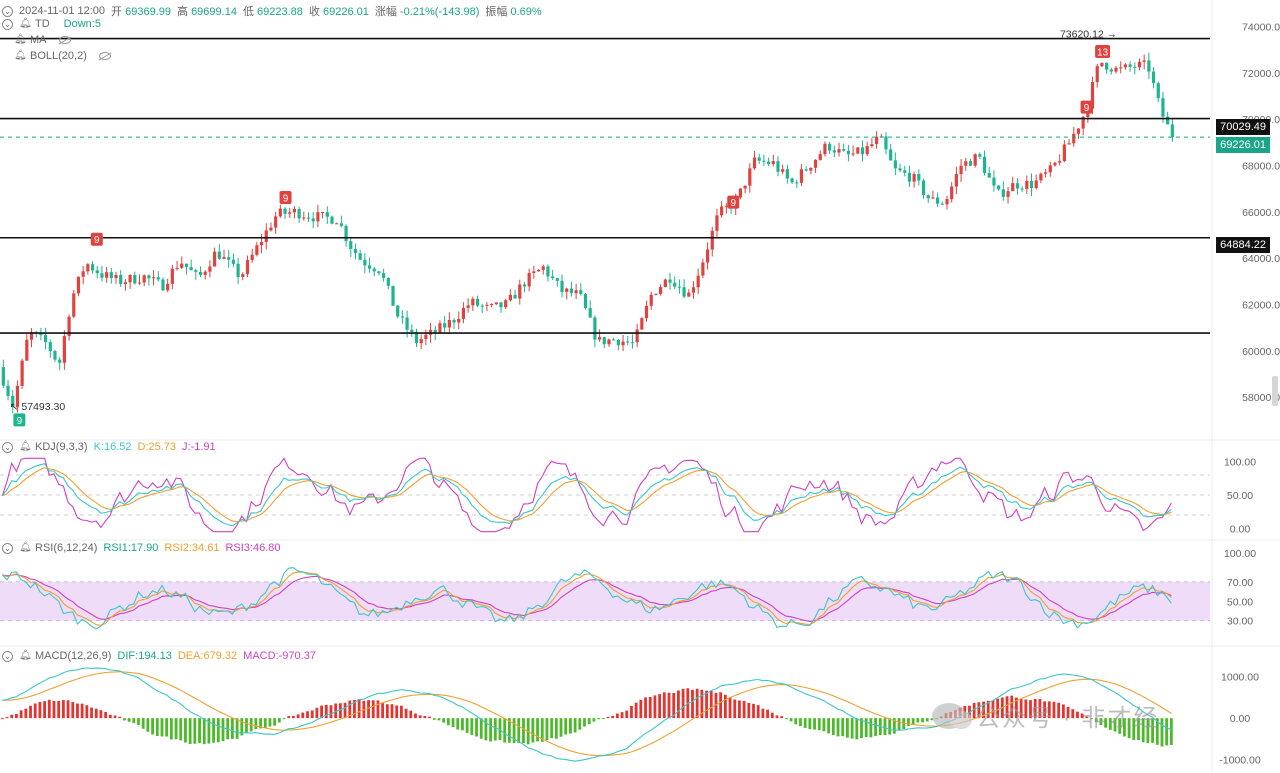 The image size is (1280, 773). I want to click on rsi-tick-label: 70.00, so click(1240, 583).